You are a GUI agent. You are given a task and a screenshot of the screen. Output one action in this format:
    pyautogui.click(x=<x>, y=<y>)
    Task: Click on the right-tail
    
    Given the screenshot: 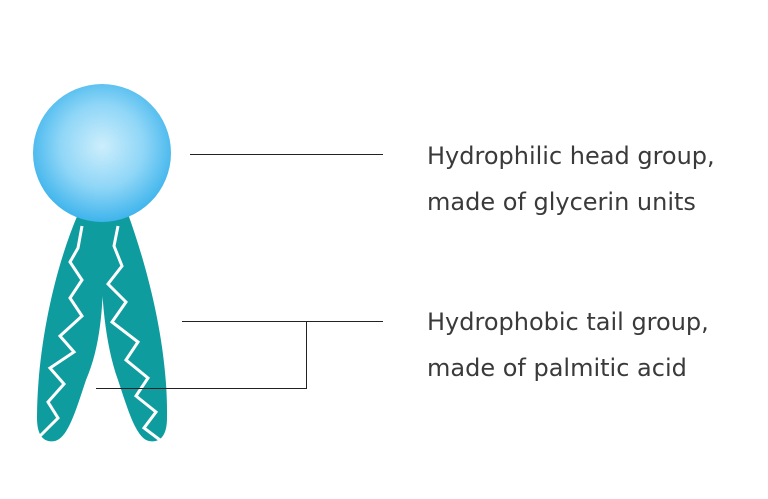 What is the action you would take?
    pyautogui.click(x=134, y=328)
    